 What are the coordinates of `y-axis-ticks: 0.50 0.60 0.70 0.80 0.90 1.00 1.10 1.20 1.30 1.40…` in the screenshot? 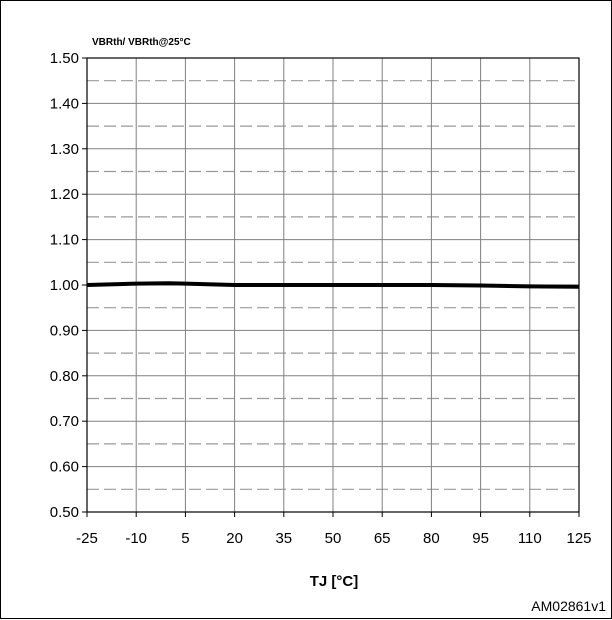 It's located at (68, 285).